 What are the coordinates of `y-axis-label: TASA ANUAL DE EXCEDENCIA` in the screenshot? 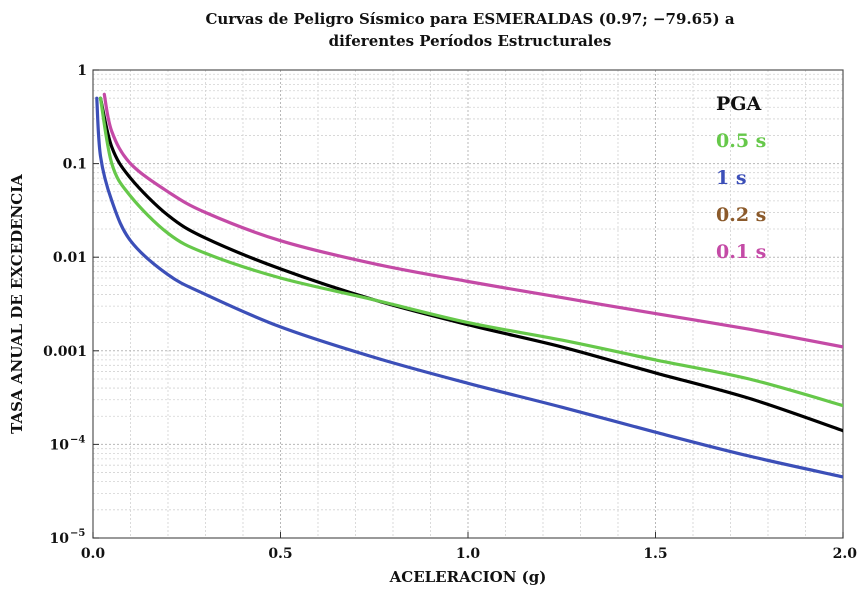 It's located at (17, 304).